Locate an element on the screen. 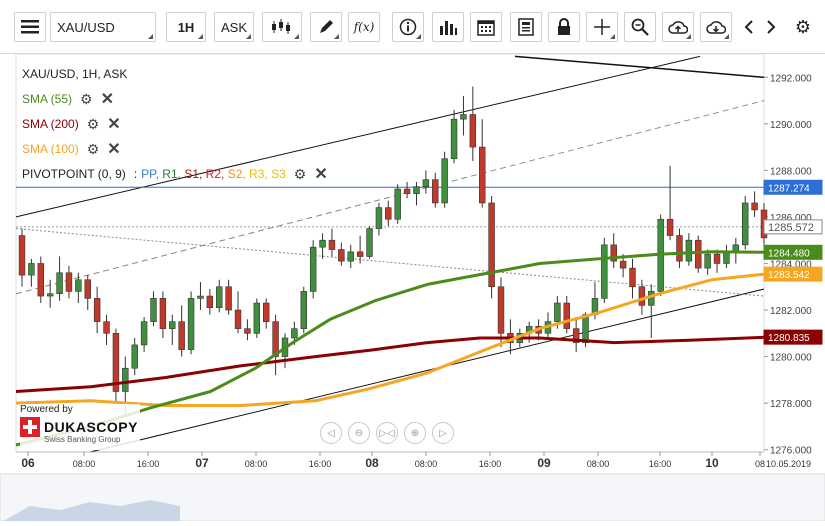 The width and height of the screenshot is (825, 526). next-button is located at coordinates (771, 27).